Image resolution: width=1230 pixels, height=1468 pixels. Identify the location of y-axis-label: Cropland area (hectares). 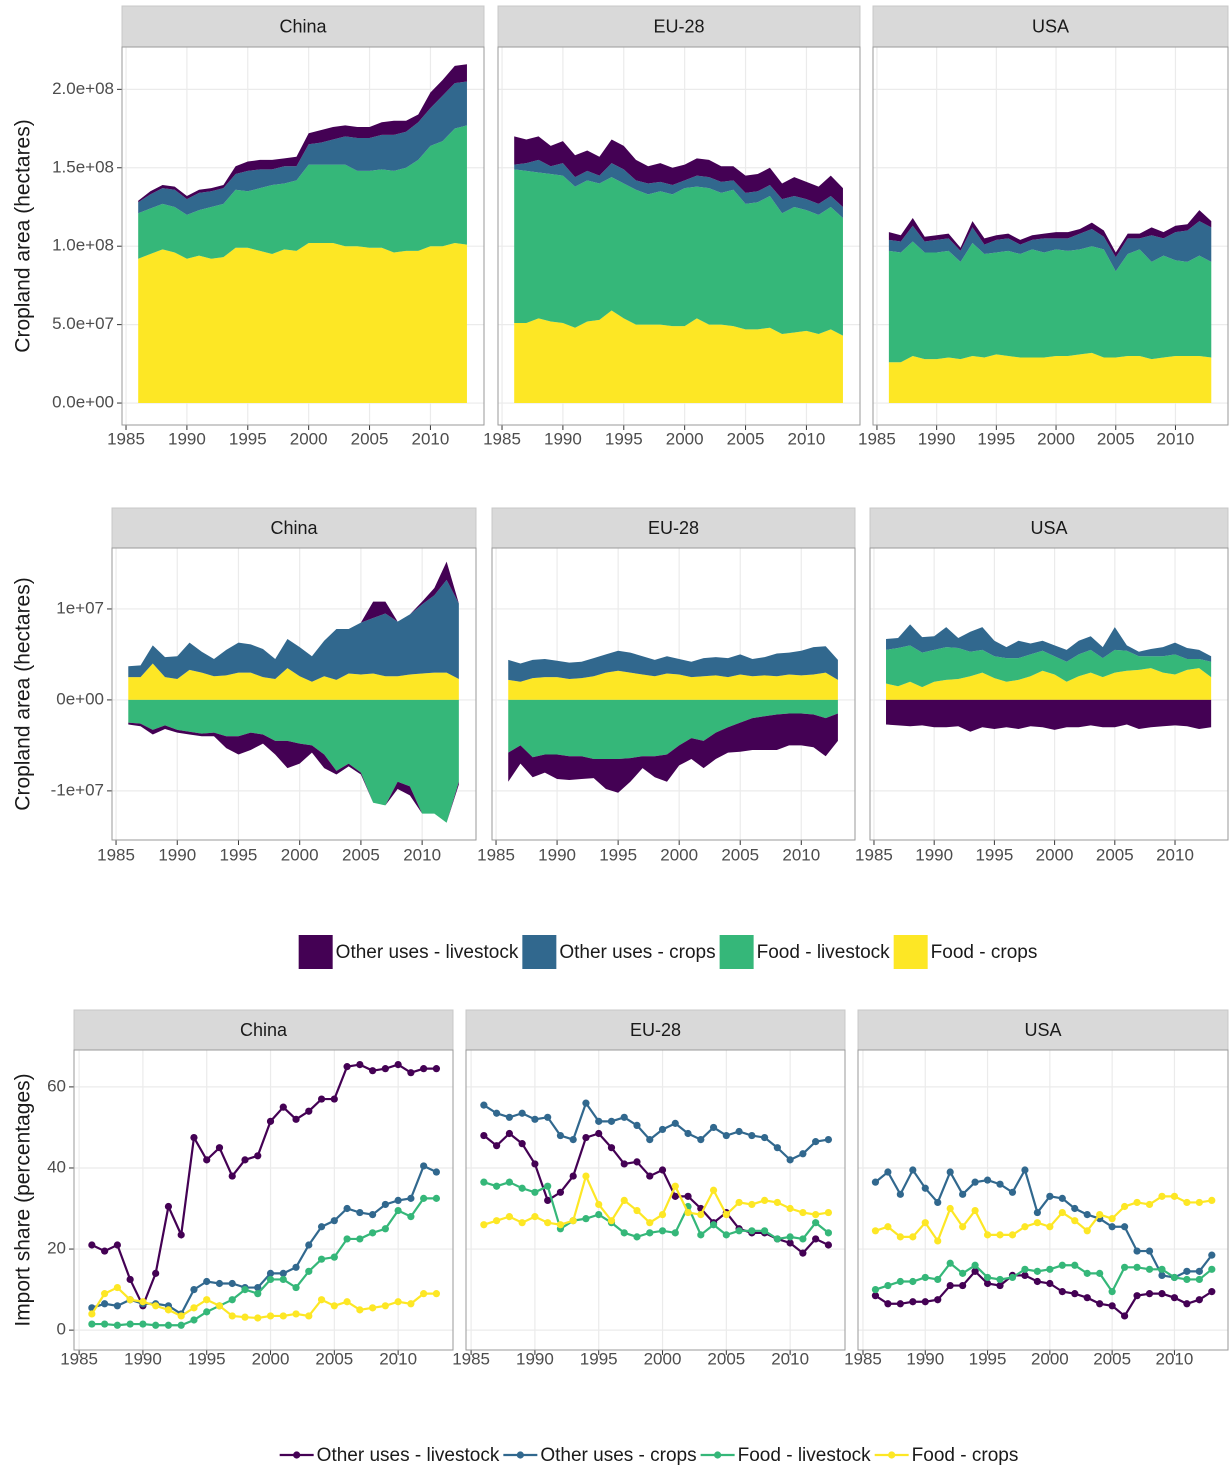
(23, 693).